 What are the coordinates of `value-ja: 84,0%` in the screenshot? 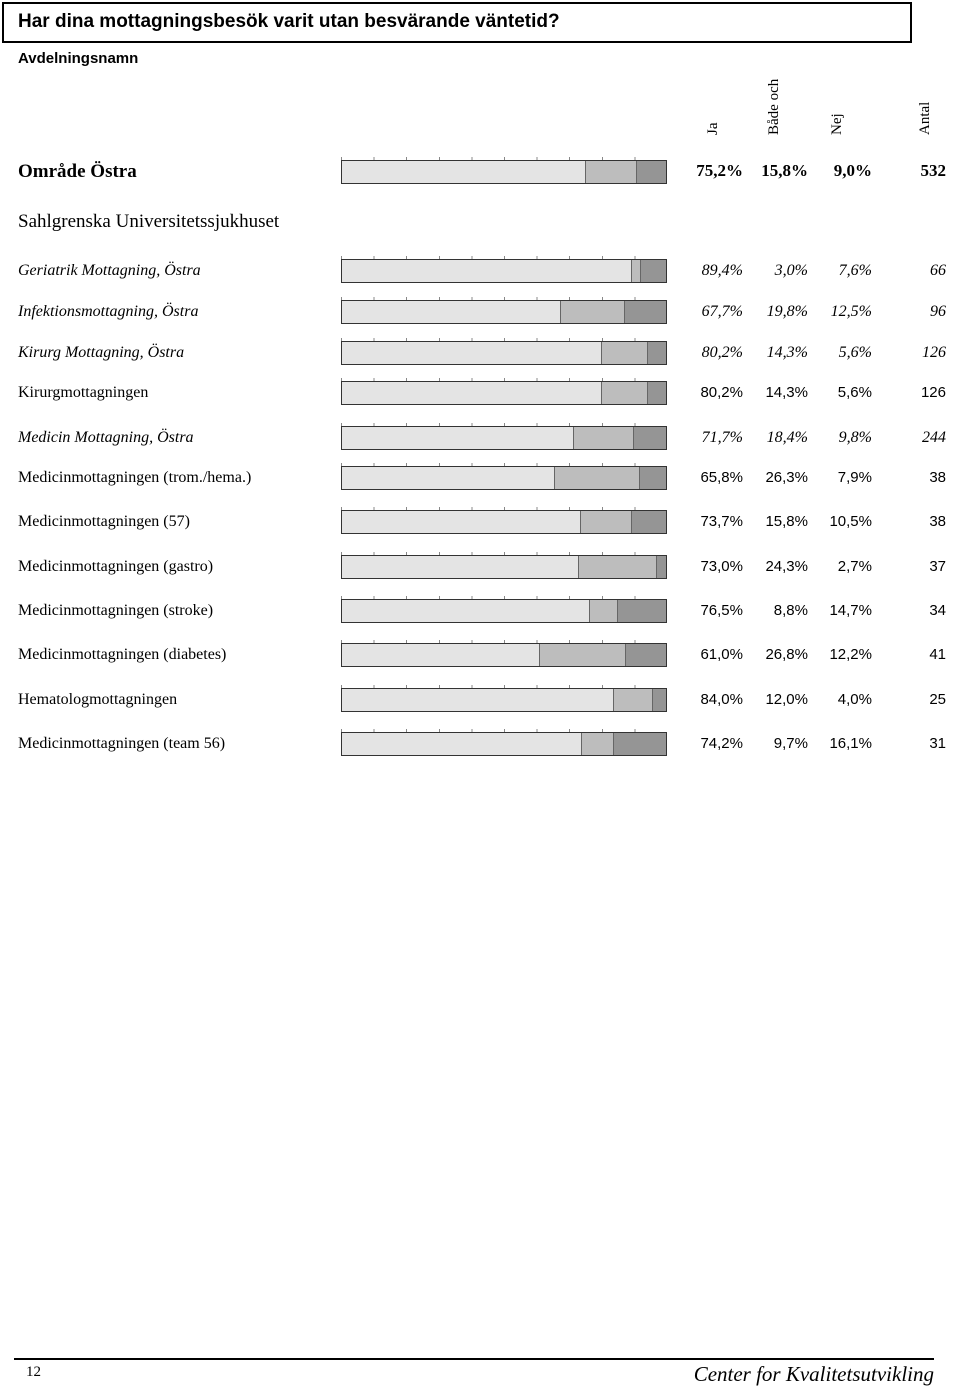 It's located at (721, 699).